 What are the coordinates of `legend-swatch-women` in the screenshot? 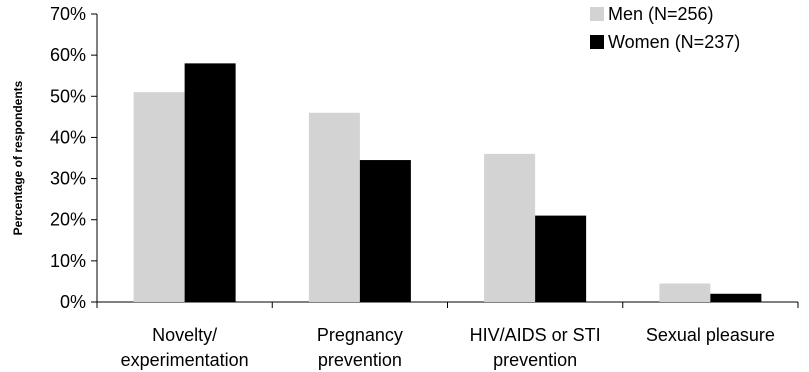 It's located at (597, 42).